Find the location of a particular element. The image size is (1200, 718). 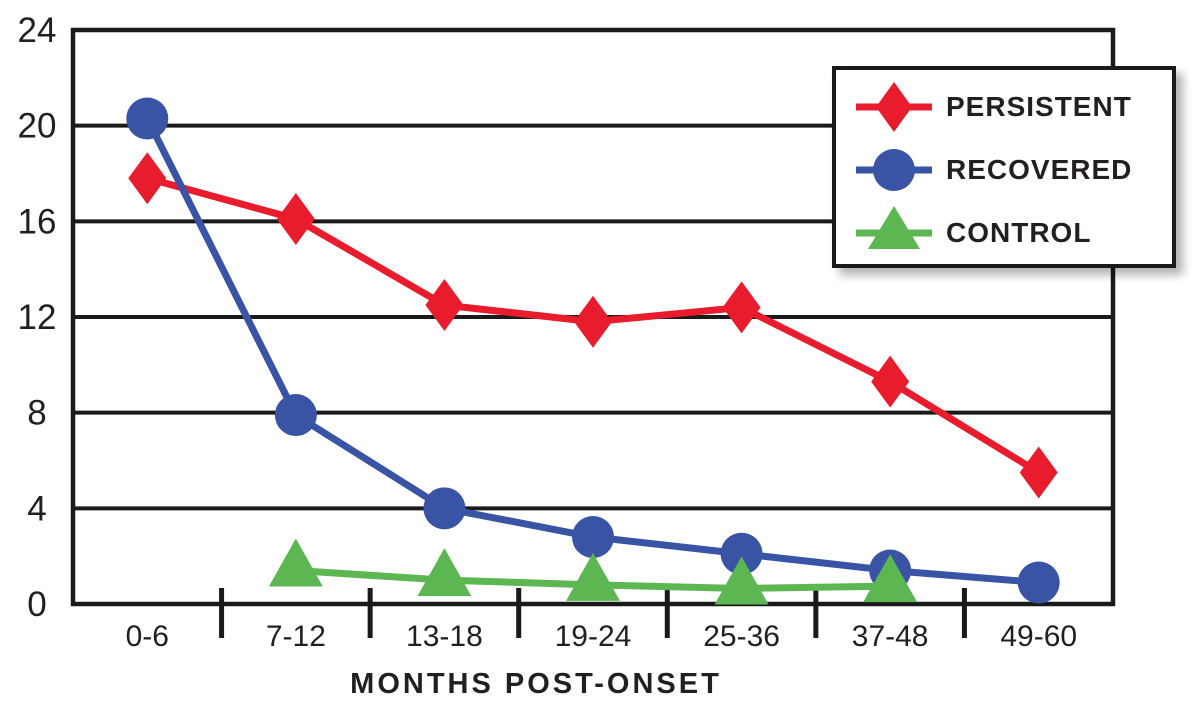

x-category-label: 0-6 is located at coordinates (147, 636).